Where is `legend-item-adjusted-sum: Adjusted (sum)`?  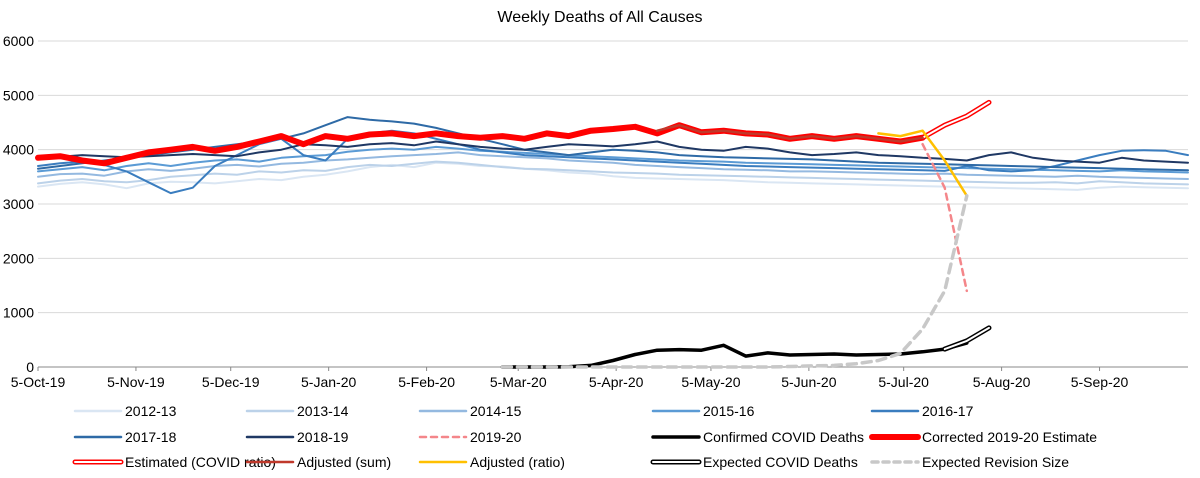 legend-item-adjusted-sum: Adjusted (sum) is located at coordinates (318, 462).